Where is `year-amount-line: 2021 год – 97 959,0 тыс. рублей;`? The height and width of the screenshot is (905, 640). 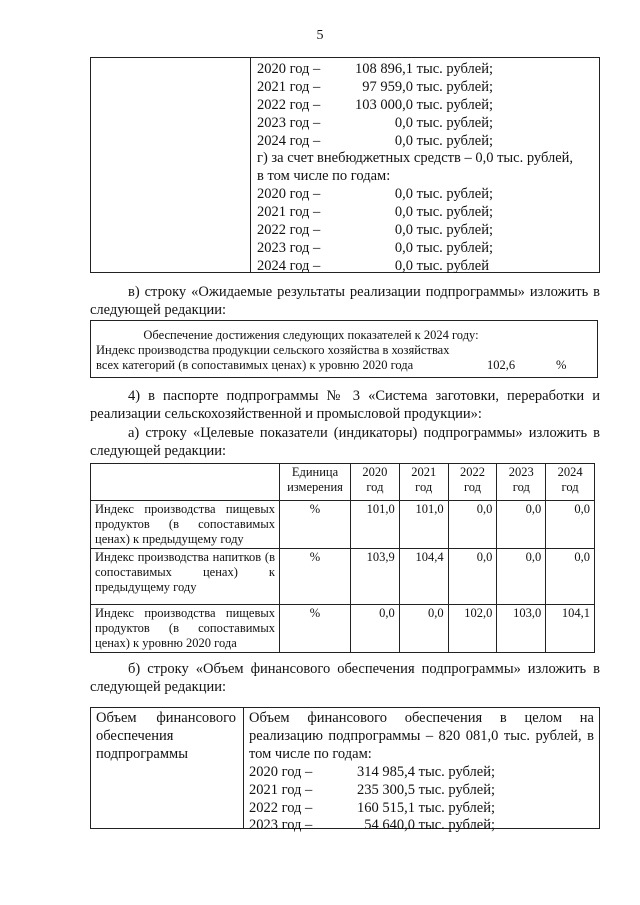
year-amount-line: 2021 год – 97 959,0 тыс. рублей; is located at coordinates (427, 88).